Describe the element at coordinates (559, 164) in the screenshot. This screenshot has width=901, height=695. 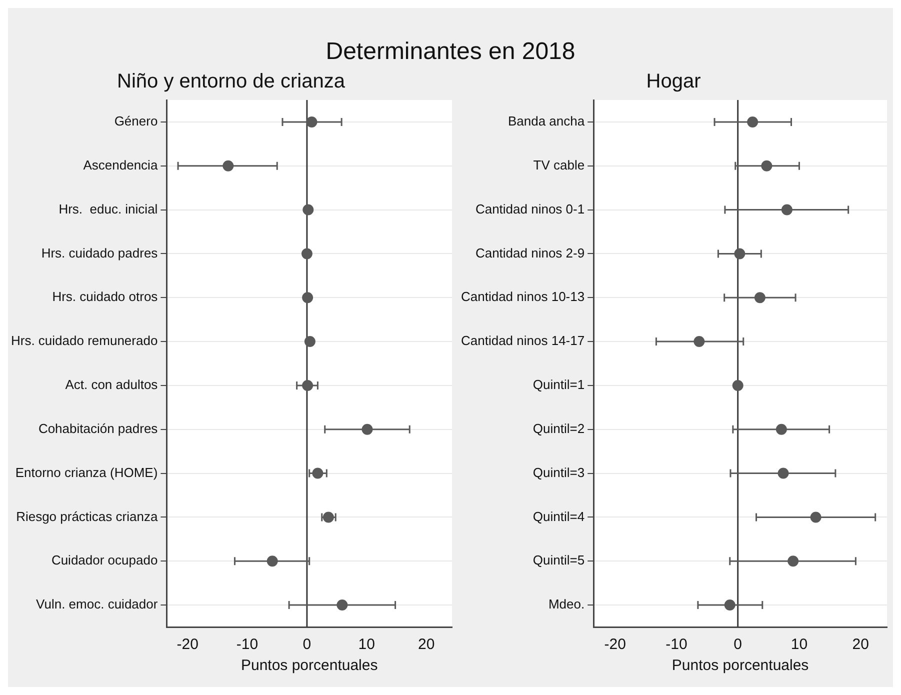
I see `y-tick-label: TV cable` at that location.